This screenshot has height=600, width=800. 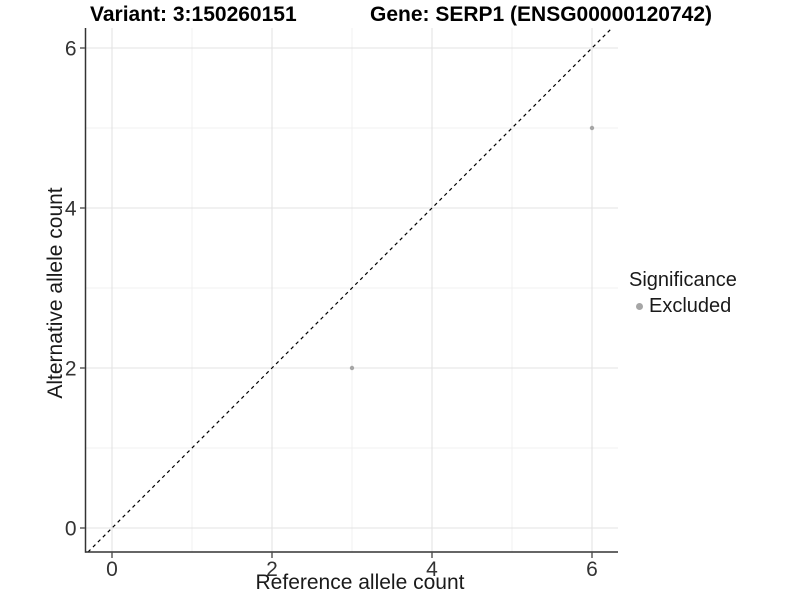 I want to click on legend-item-excluded: Excluded, so click(x=683, y=306).